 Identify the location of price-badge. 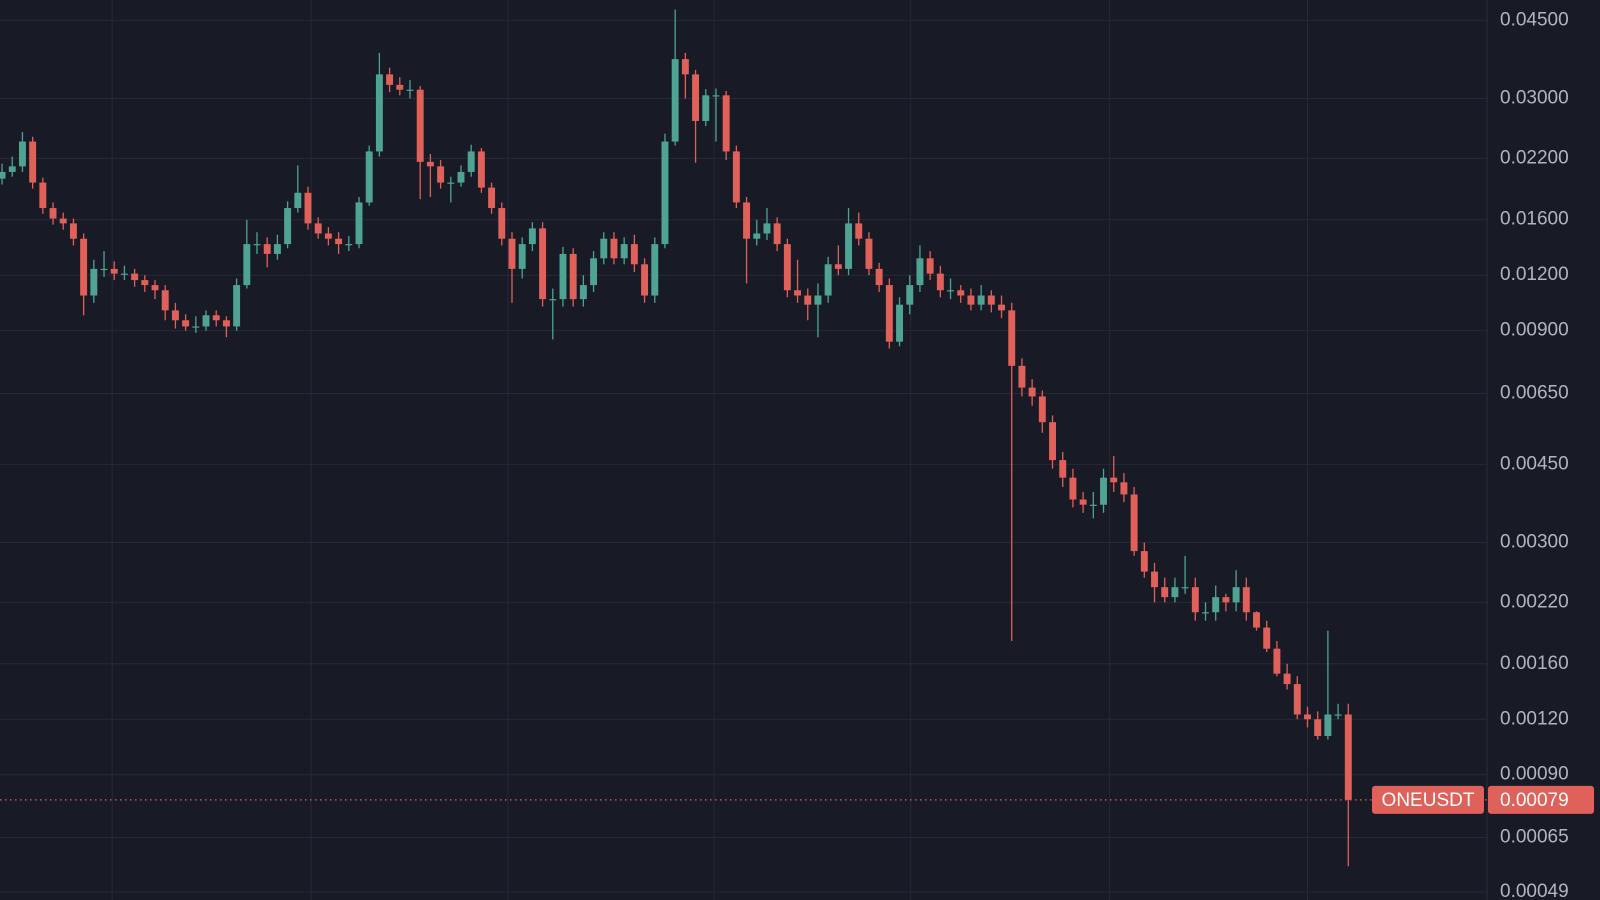
(1541, 799).